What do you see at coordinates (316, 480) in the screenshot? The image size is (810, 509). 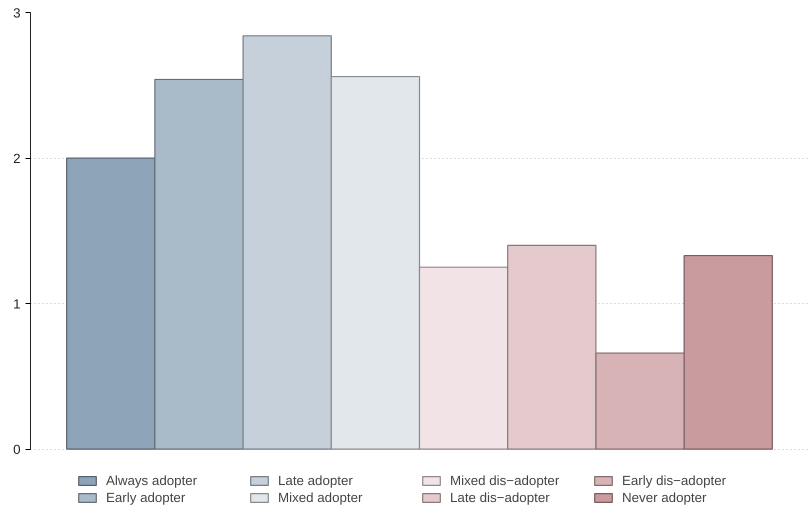 I see `legend-label: Late adopter` at bounding box center [316, 480].